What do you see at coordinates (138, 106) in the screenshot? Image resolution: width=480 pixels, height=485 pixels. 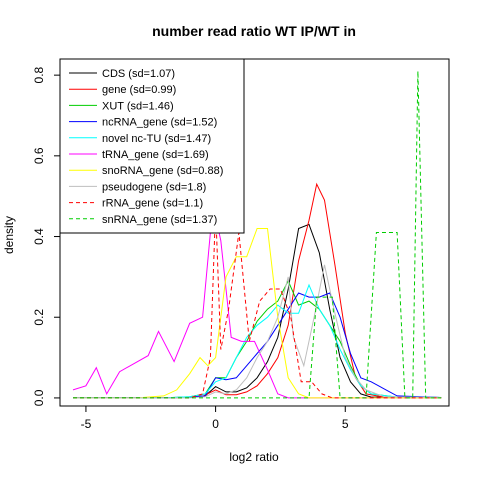 I see `legend-entry-label: XUT (sd=1.46)` at bounding box center [138, 106].